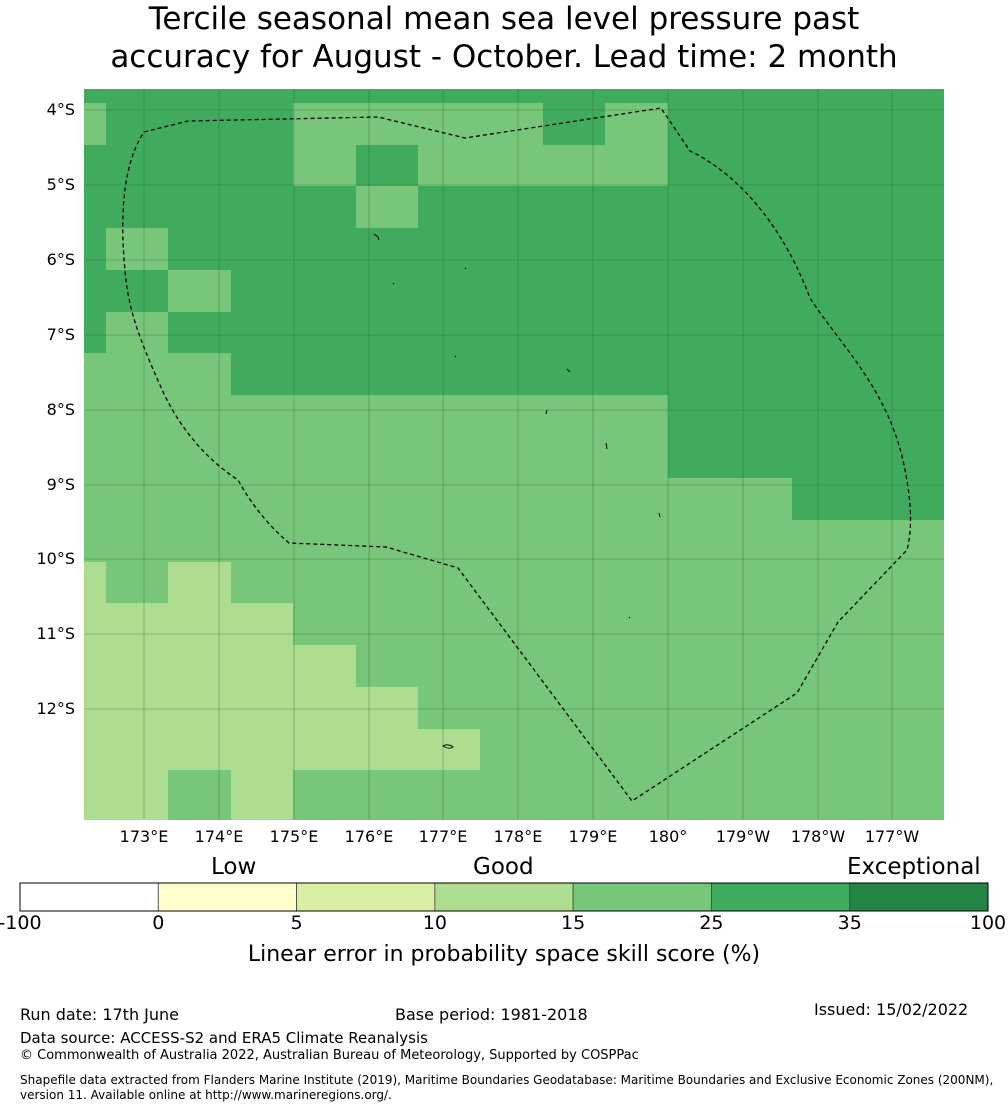 The height and width of the screenshot is (1110, 1008). Describe the element at coordinates (988, 923) in the screenshot. I see `colorbar-tick-label: 100` at that location.